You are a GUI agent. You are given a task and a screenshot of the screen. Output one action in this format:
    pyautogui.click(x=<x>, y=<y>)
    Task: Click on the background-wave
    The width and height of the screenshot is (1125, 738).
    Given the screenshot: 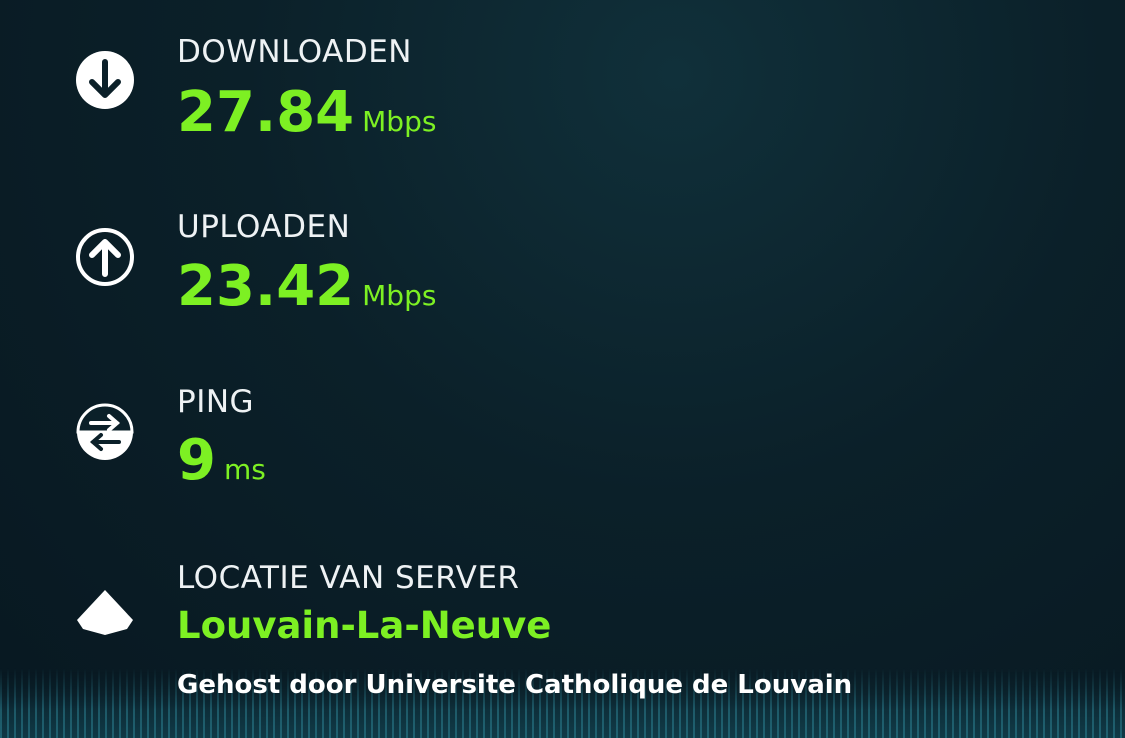 What is the action you would take?
    pyautogui.click(x=562, y=703)
    